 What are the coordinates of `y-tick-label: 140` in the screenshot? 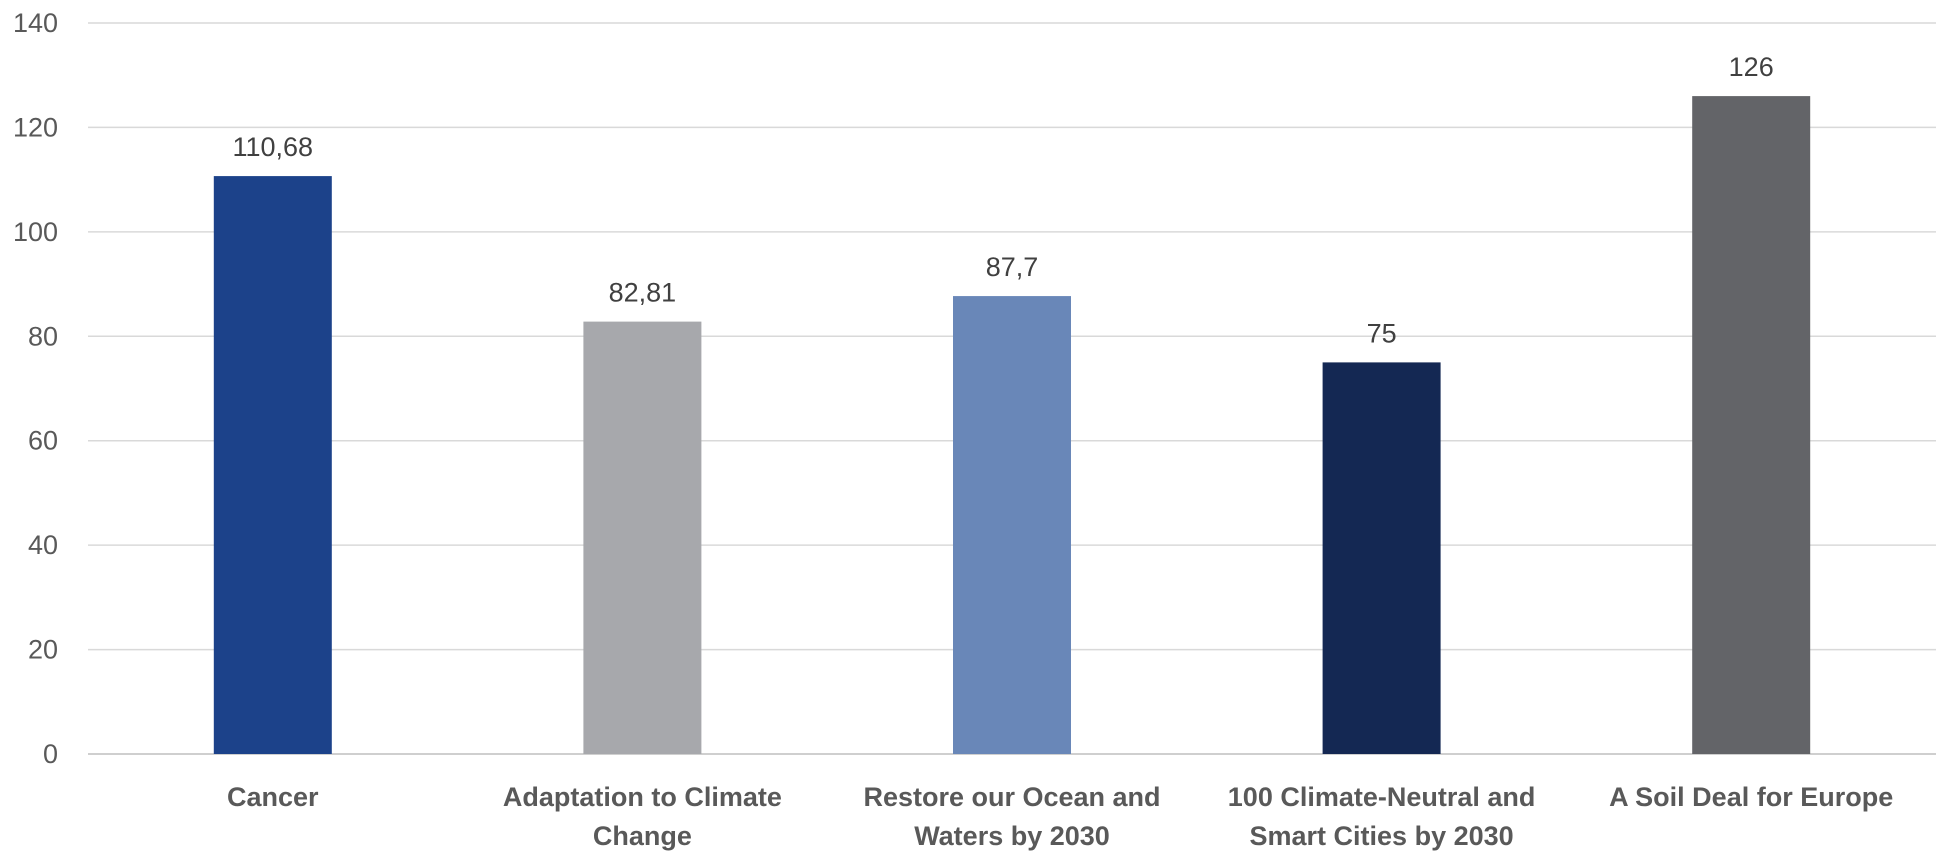 It's located at (35, 23).